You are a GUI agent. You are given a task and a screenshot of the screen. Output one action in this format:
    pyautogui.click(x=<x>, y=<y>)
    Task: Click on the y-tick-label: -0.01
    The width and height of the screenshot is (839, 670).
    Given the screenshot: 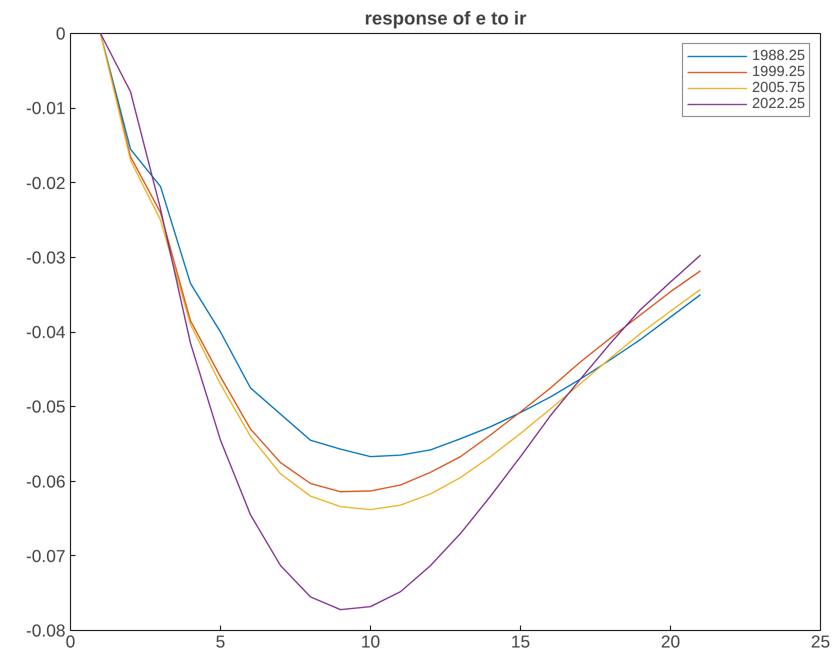 What is the action you would take?
    pyautogui.click(x=46, y=108)
    